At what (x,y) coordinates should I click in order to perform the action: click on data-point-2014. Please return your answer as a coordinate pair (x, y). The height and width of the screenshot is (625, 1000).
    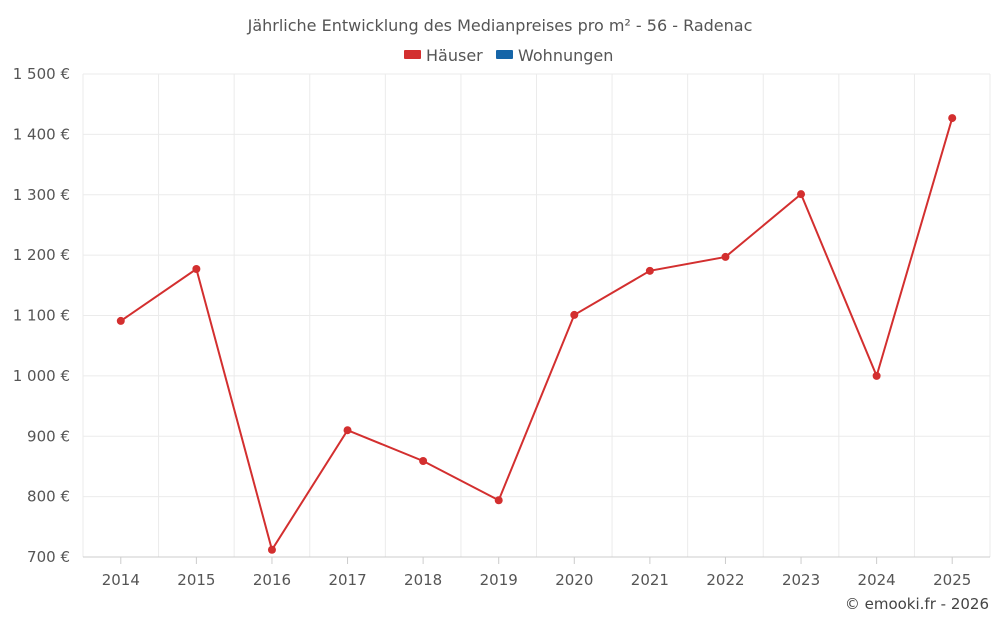
    Looking at the image, I should click on (120, 320).